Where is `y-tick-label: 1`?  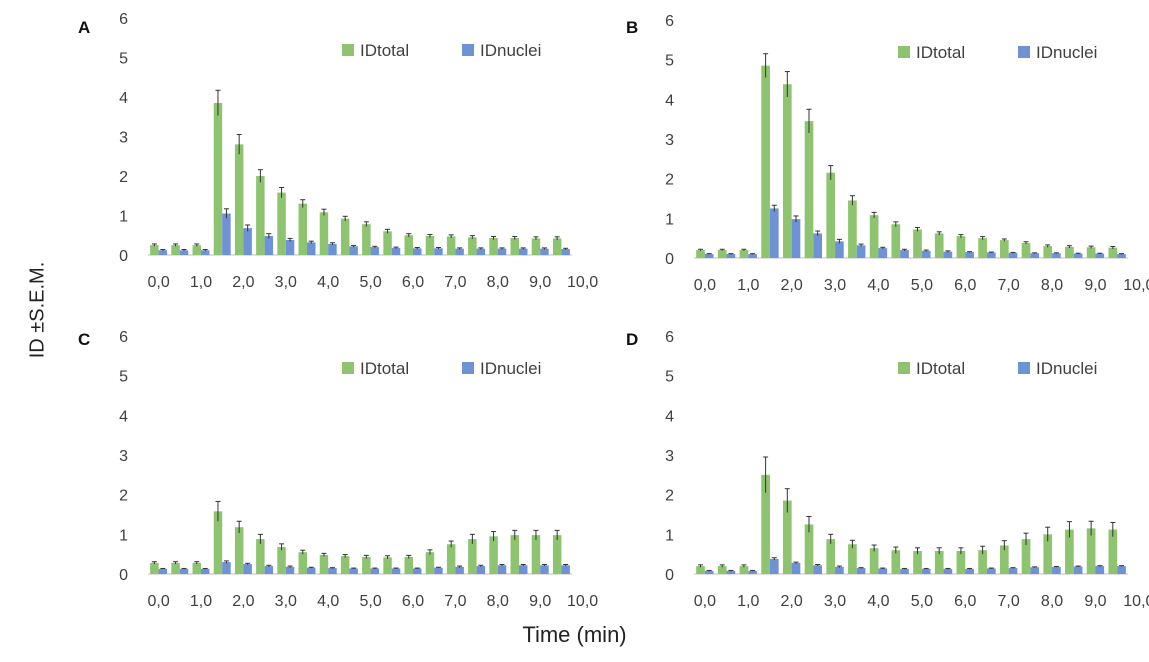 y-tick-label: 1 is located at coordinates (123, 535).